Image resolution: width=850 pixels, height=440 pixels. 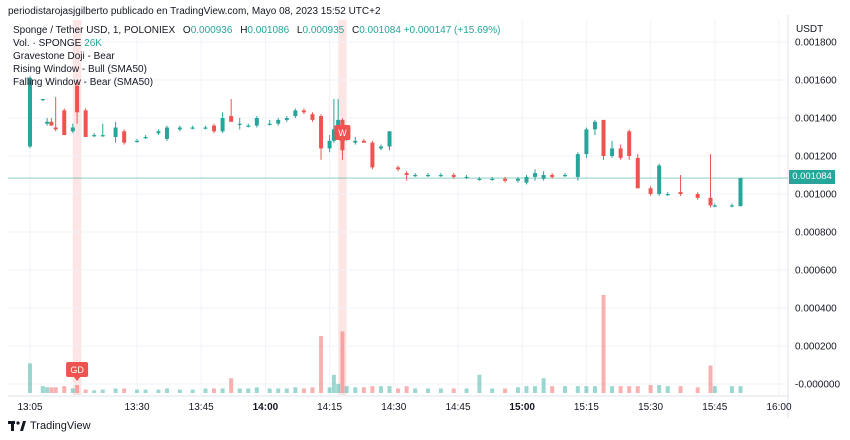 I want to click on footer-brand: TradingView, so click(x=49, y=426).